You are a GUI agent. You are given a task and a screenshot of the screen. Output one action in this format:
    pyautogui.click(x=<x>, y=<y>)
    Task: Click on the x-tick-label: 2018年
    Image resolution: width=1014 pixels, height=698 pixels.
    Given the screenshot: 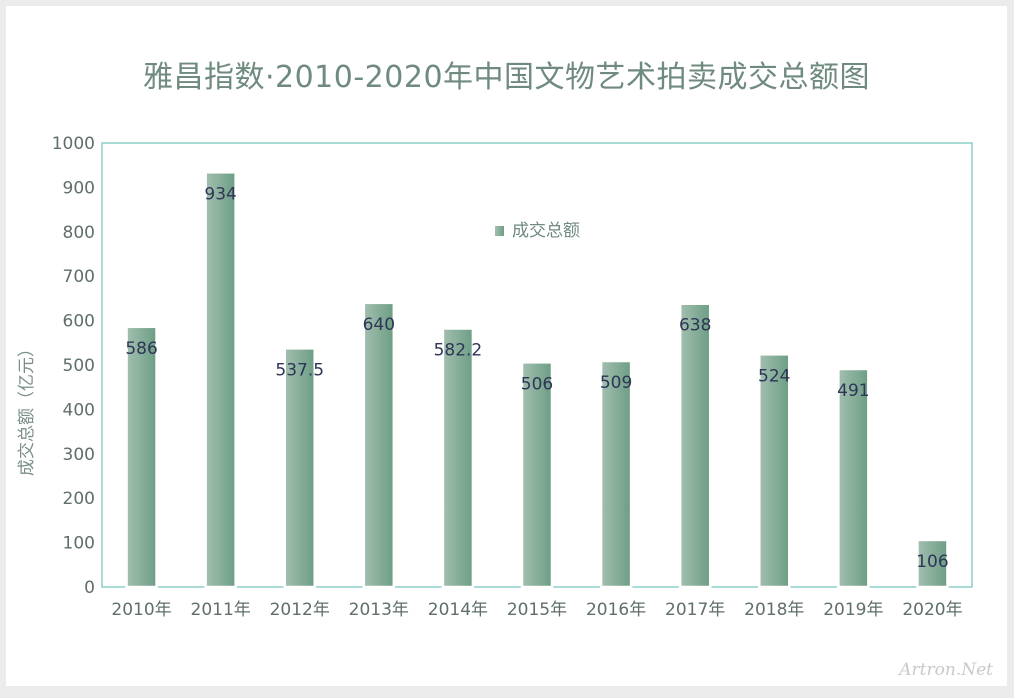 What is the action you would take?
    pyautogui.click(x=774, y=610)
    